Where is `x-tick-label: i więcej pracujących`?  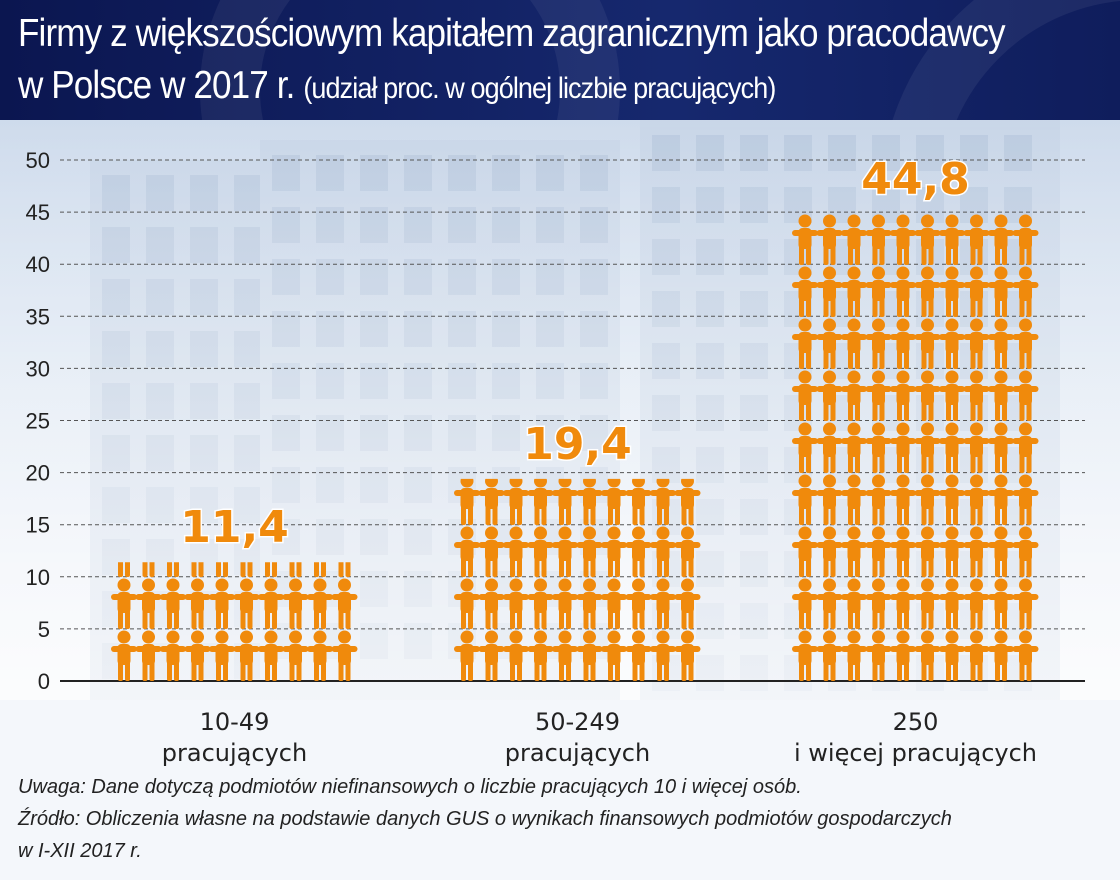 x-tick-label: i więcej pracujących is located at coordinates (915, 753).